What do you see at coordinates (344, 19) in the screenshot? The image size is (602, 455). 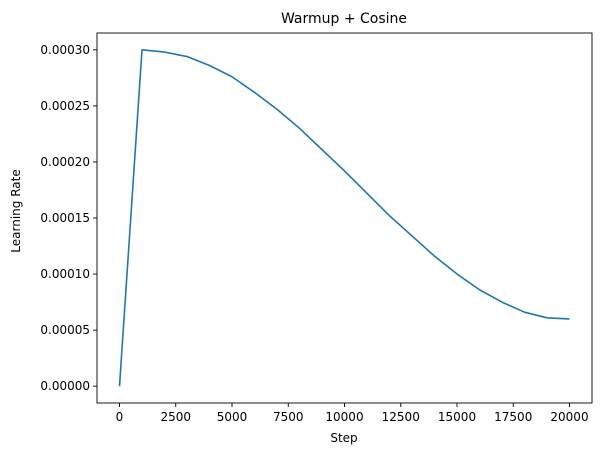 I see `chart-title: Warmup + Cosine` at bounding box center [344, 19].